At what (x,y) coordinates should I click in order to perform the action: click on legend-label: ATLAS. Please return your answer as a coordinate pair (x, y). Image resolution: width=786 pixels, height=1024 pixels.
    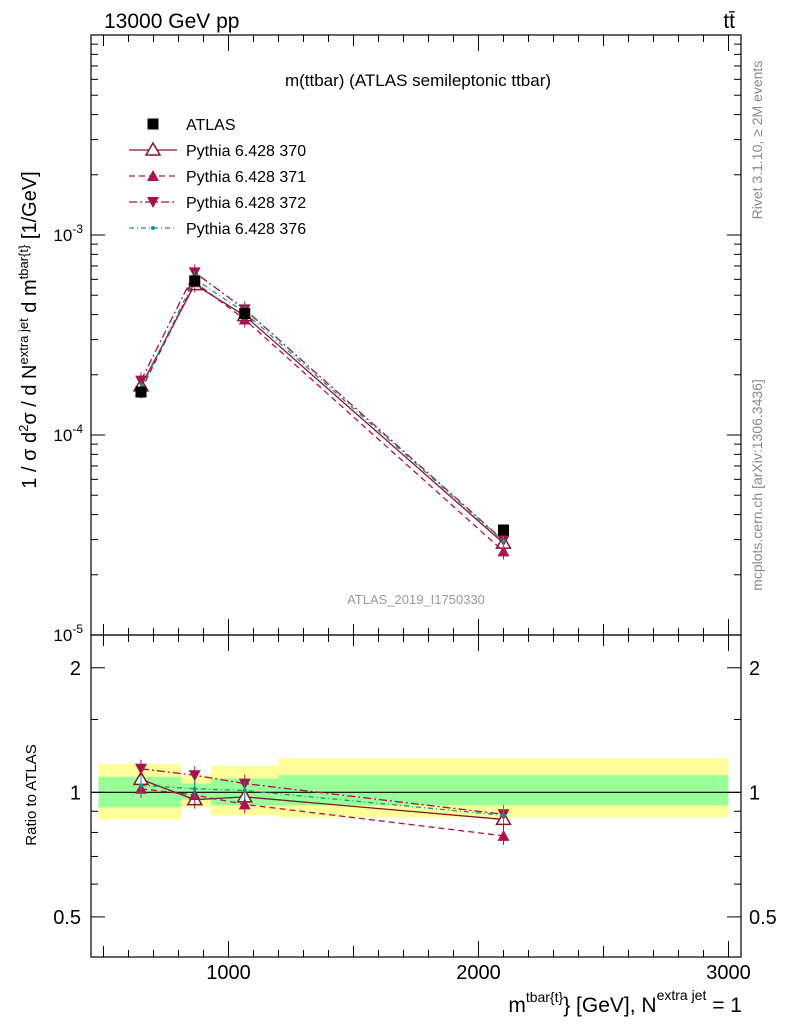
    Looking at the image, I should click on (211, 125).